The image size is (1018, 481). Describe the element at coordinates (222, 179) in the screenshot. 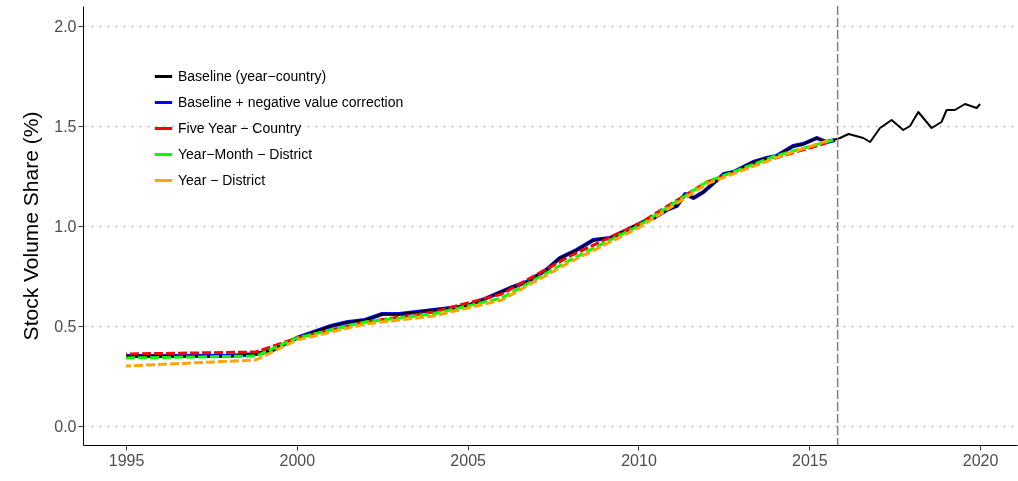

I see `legend-label: Year − District` at that location.